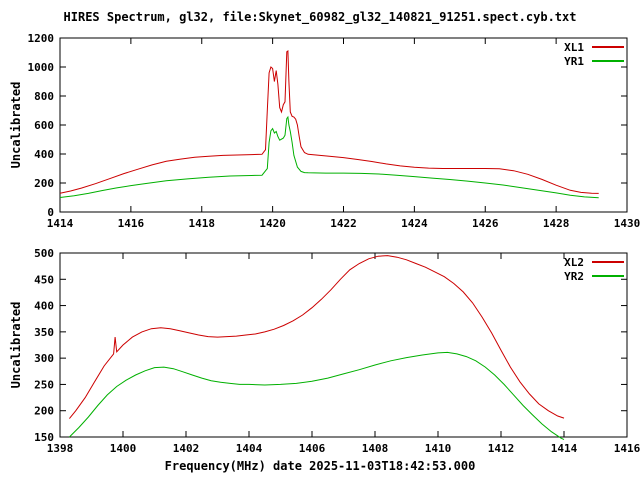  I want to click on x-tick-label: 1412, so click(501, 448).